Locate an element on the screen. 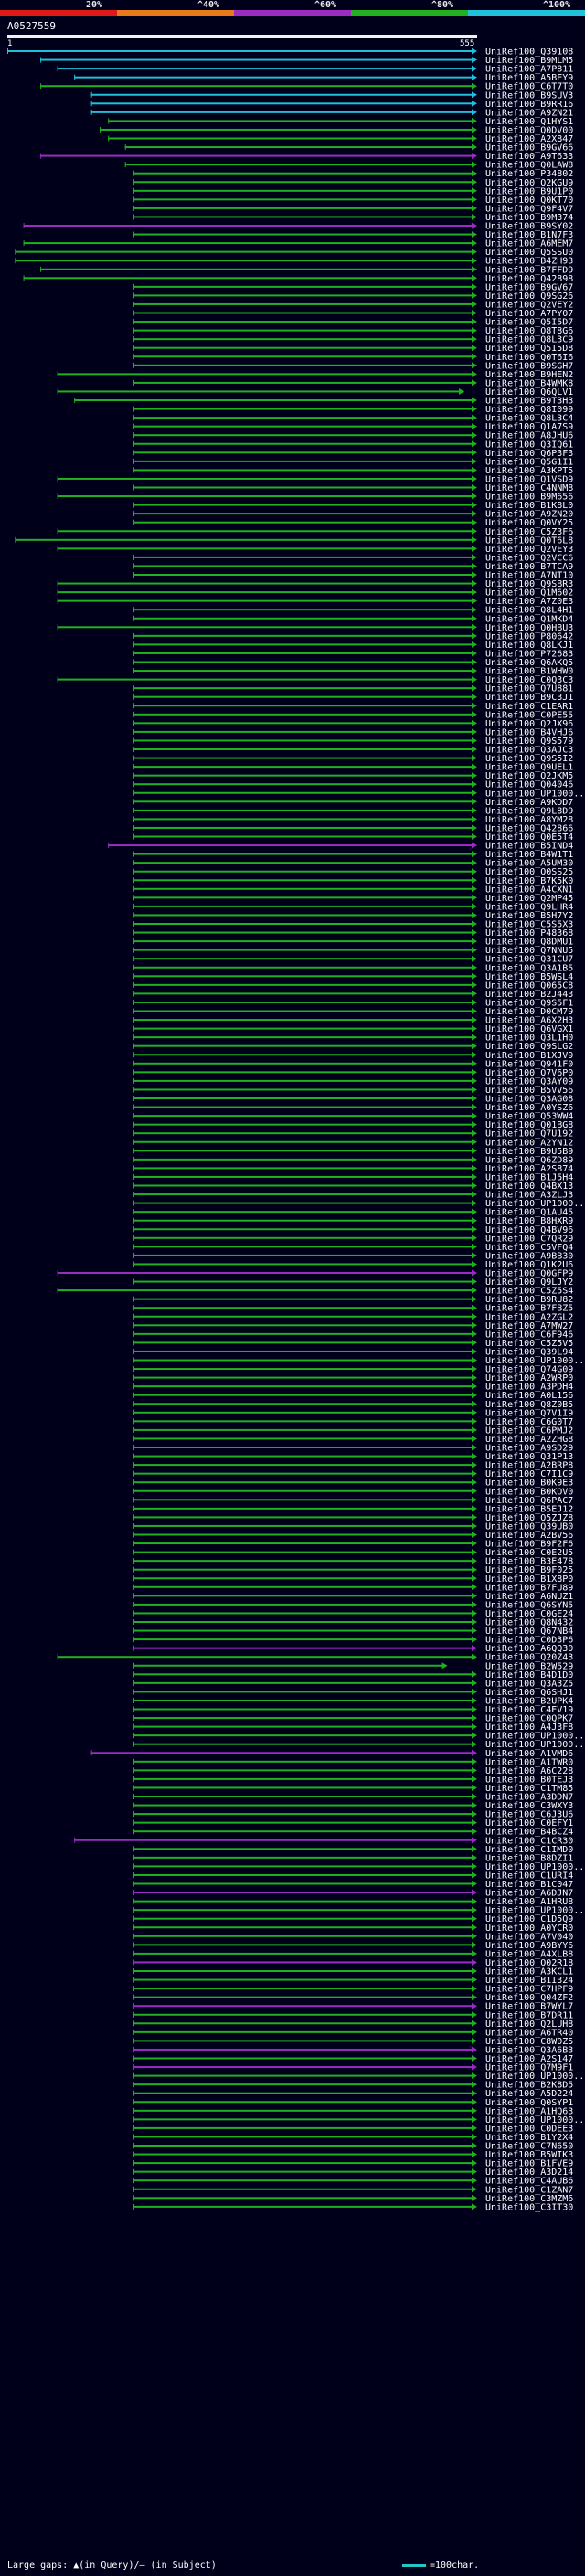 This screenshot has height=2576, width=585. hit-label: UniRef100_A2X847 is located at coordinates (529, 139).